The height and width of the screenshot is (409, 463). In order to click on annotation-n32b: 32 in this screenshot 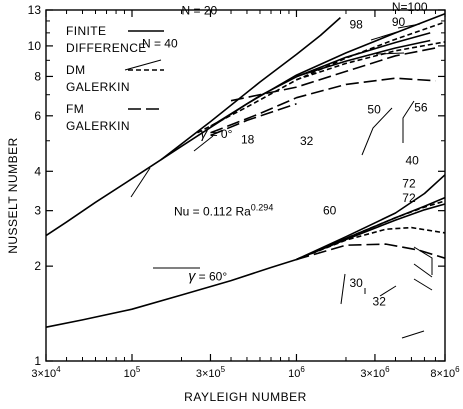, I will do `click(380, 302)`.